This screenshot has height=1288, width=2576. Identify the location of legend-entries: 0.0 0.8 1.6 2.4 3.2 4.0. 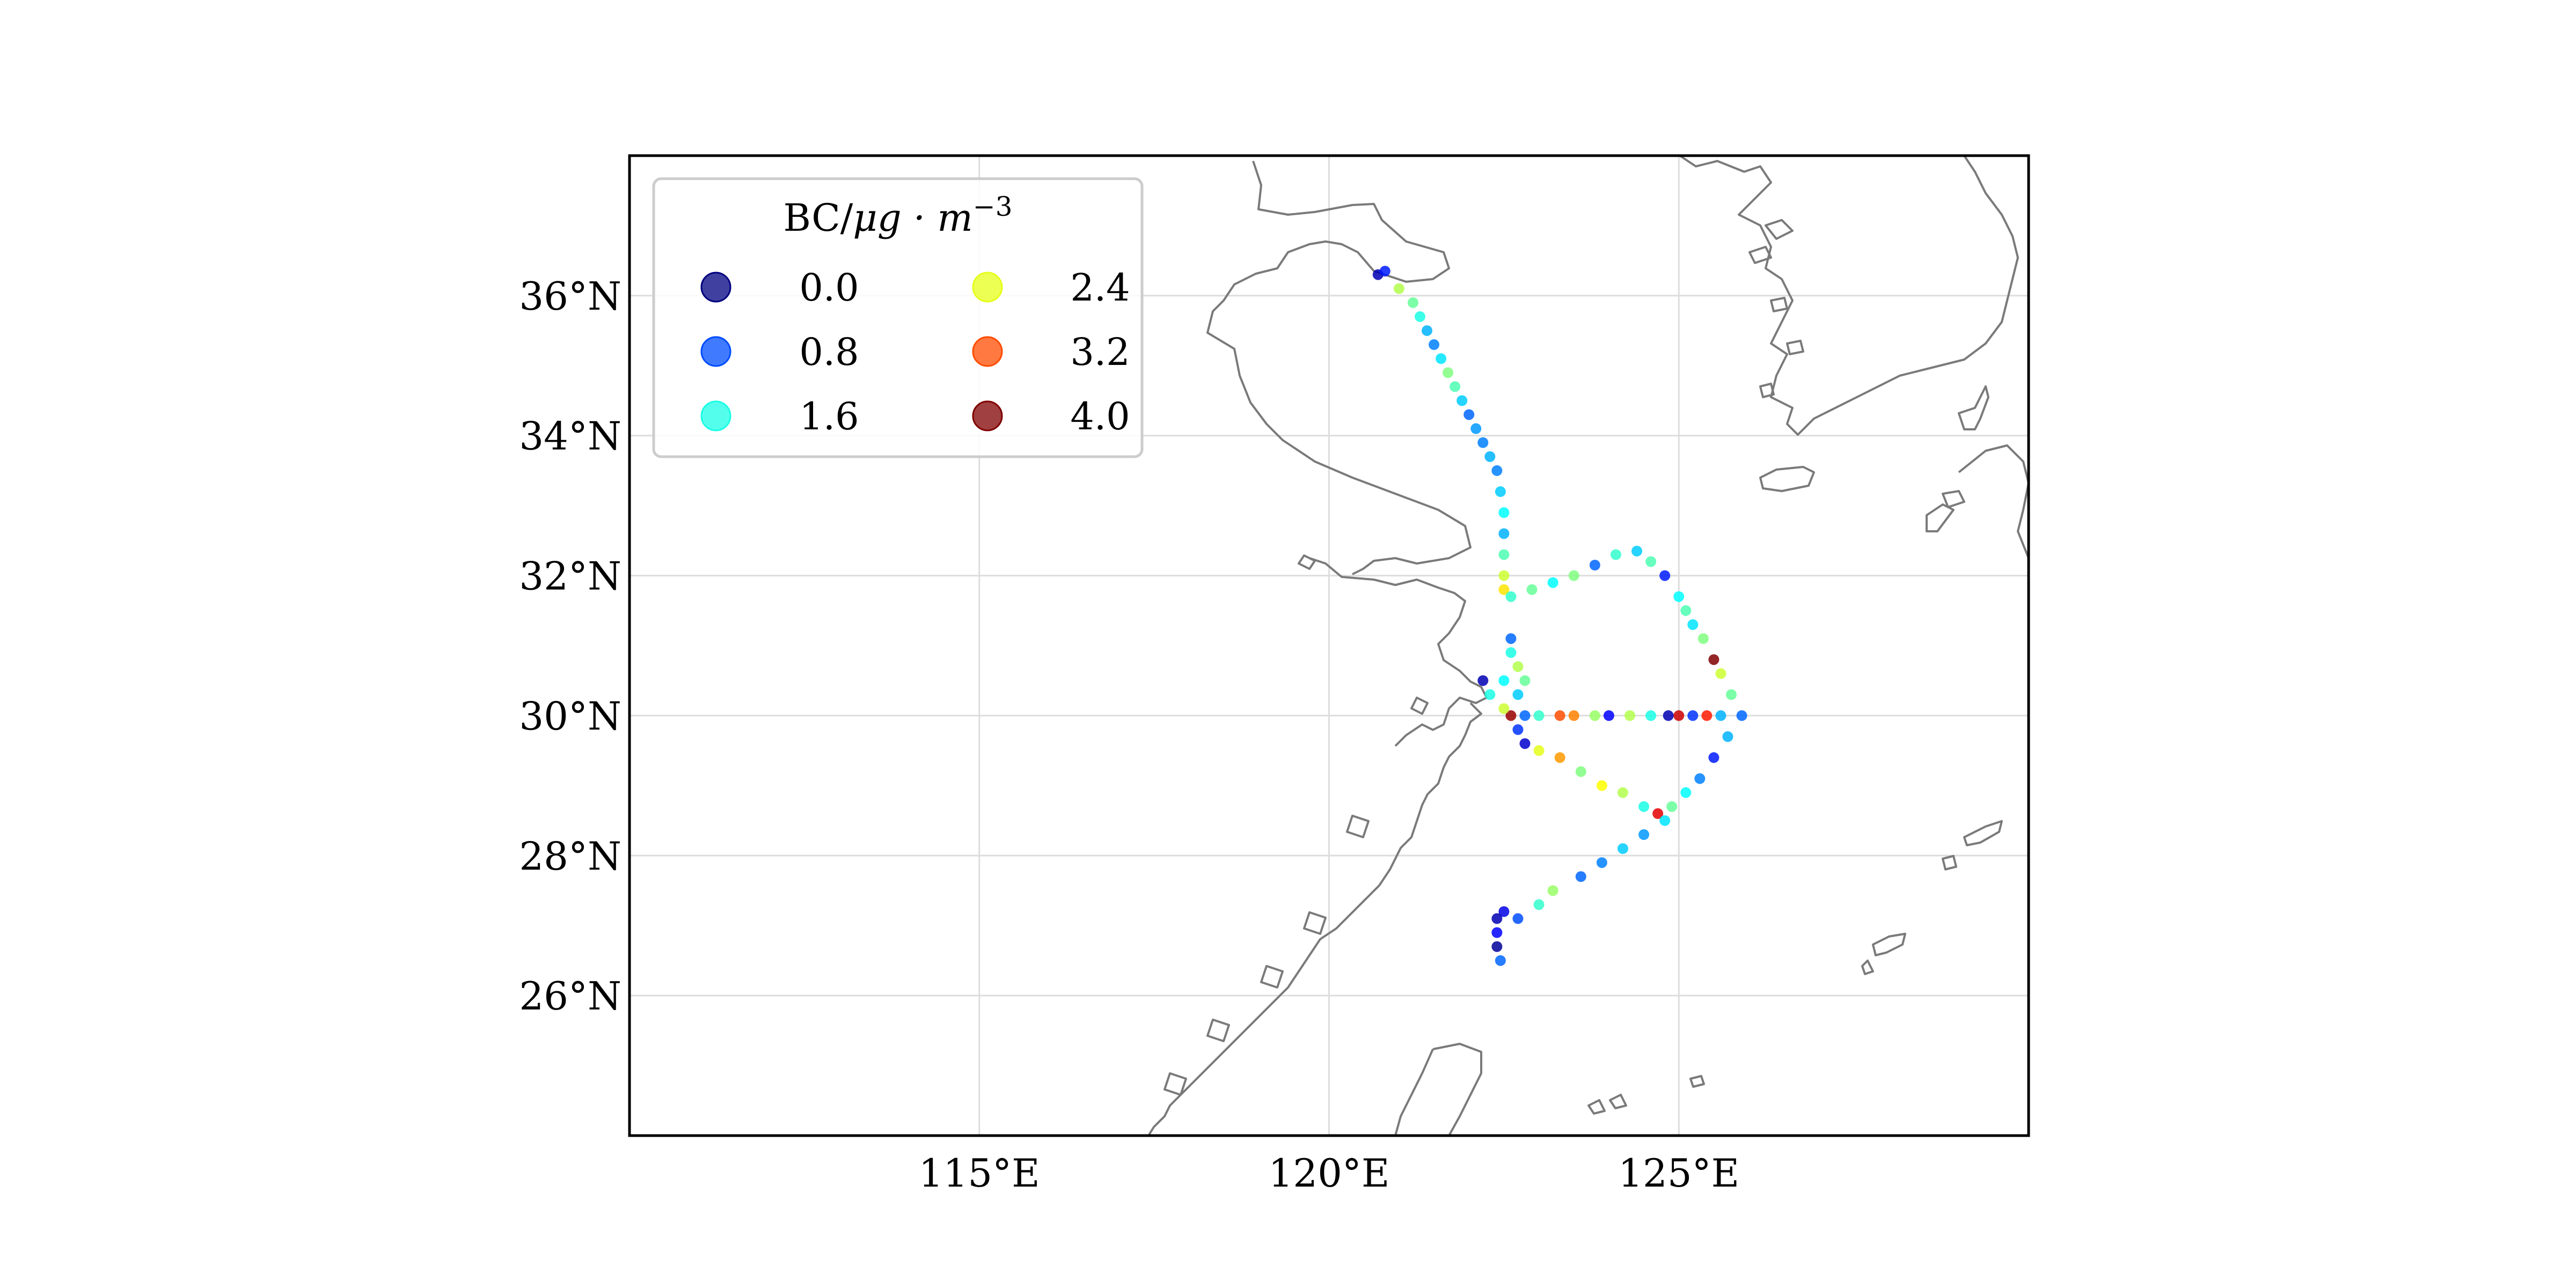
(915, 352).